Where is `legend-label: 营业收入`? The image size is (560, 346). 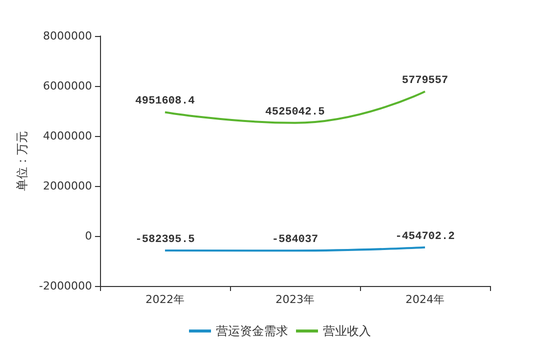 legend-label: 营业收入 is located at coordinates (347, 331).